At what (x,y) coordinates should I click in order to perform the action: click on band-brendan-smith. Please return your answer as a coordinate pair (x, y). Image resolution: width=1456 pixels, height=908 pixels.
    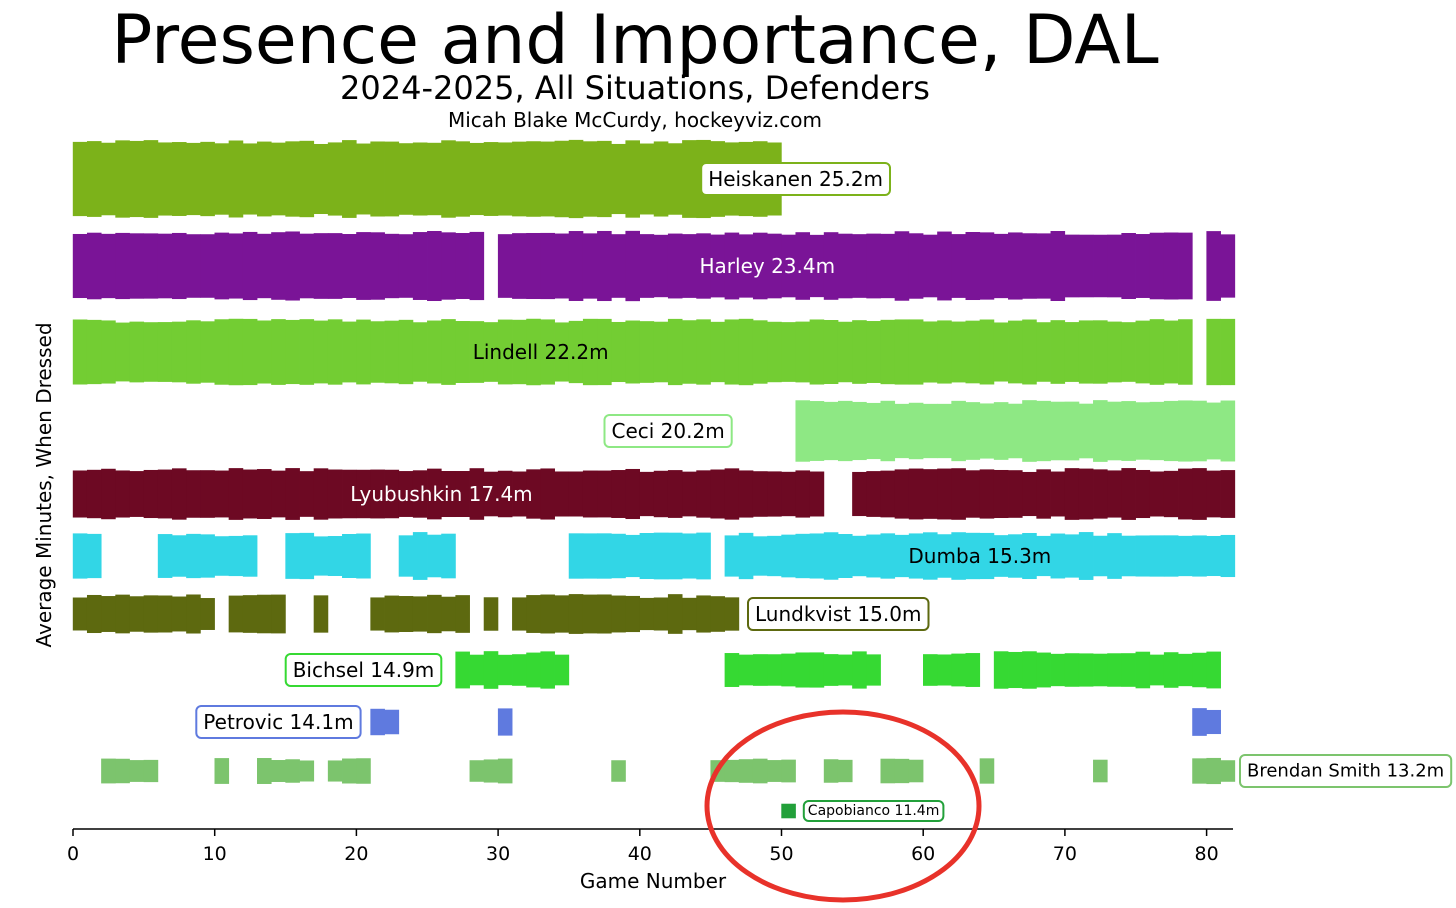
    Looking at the image, I should click on (668, 771).